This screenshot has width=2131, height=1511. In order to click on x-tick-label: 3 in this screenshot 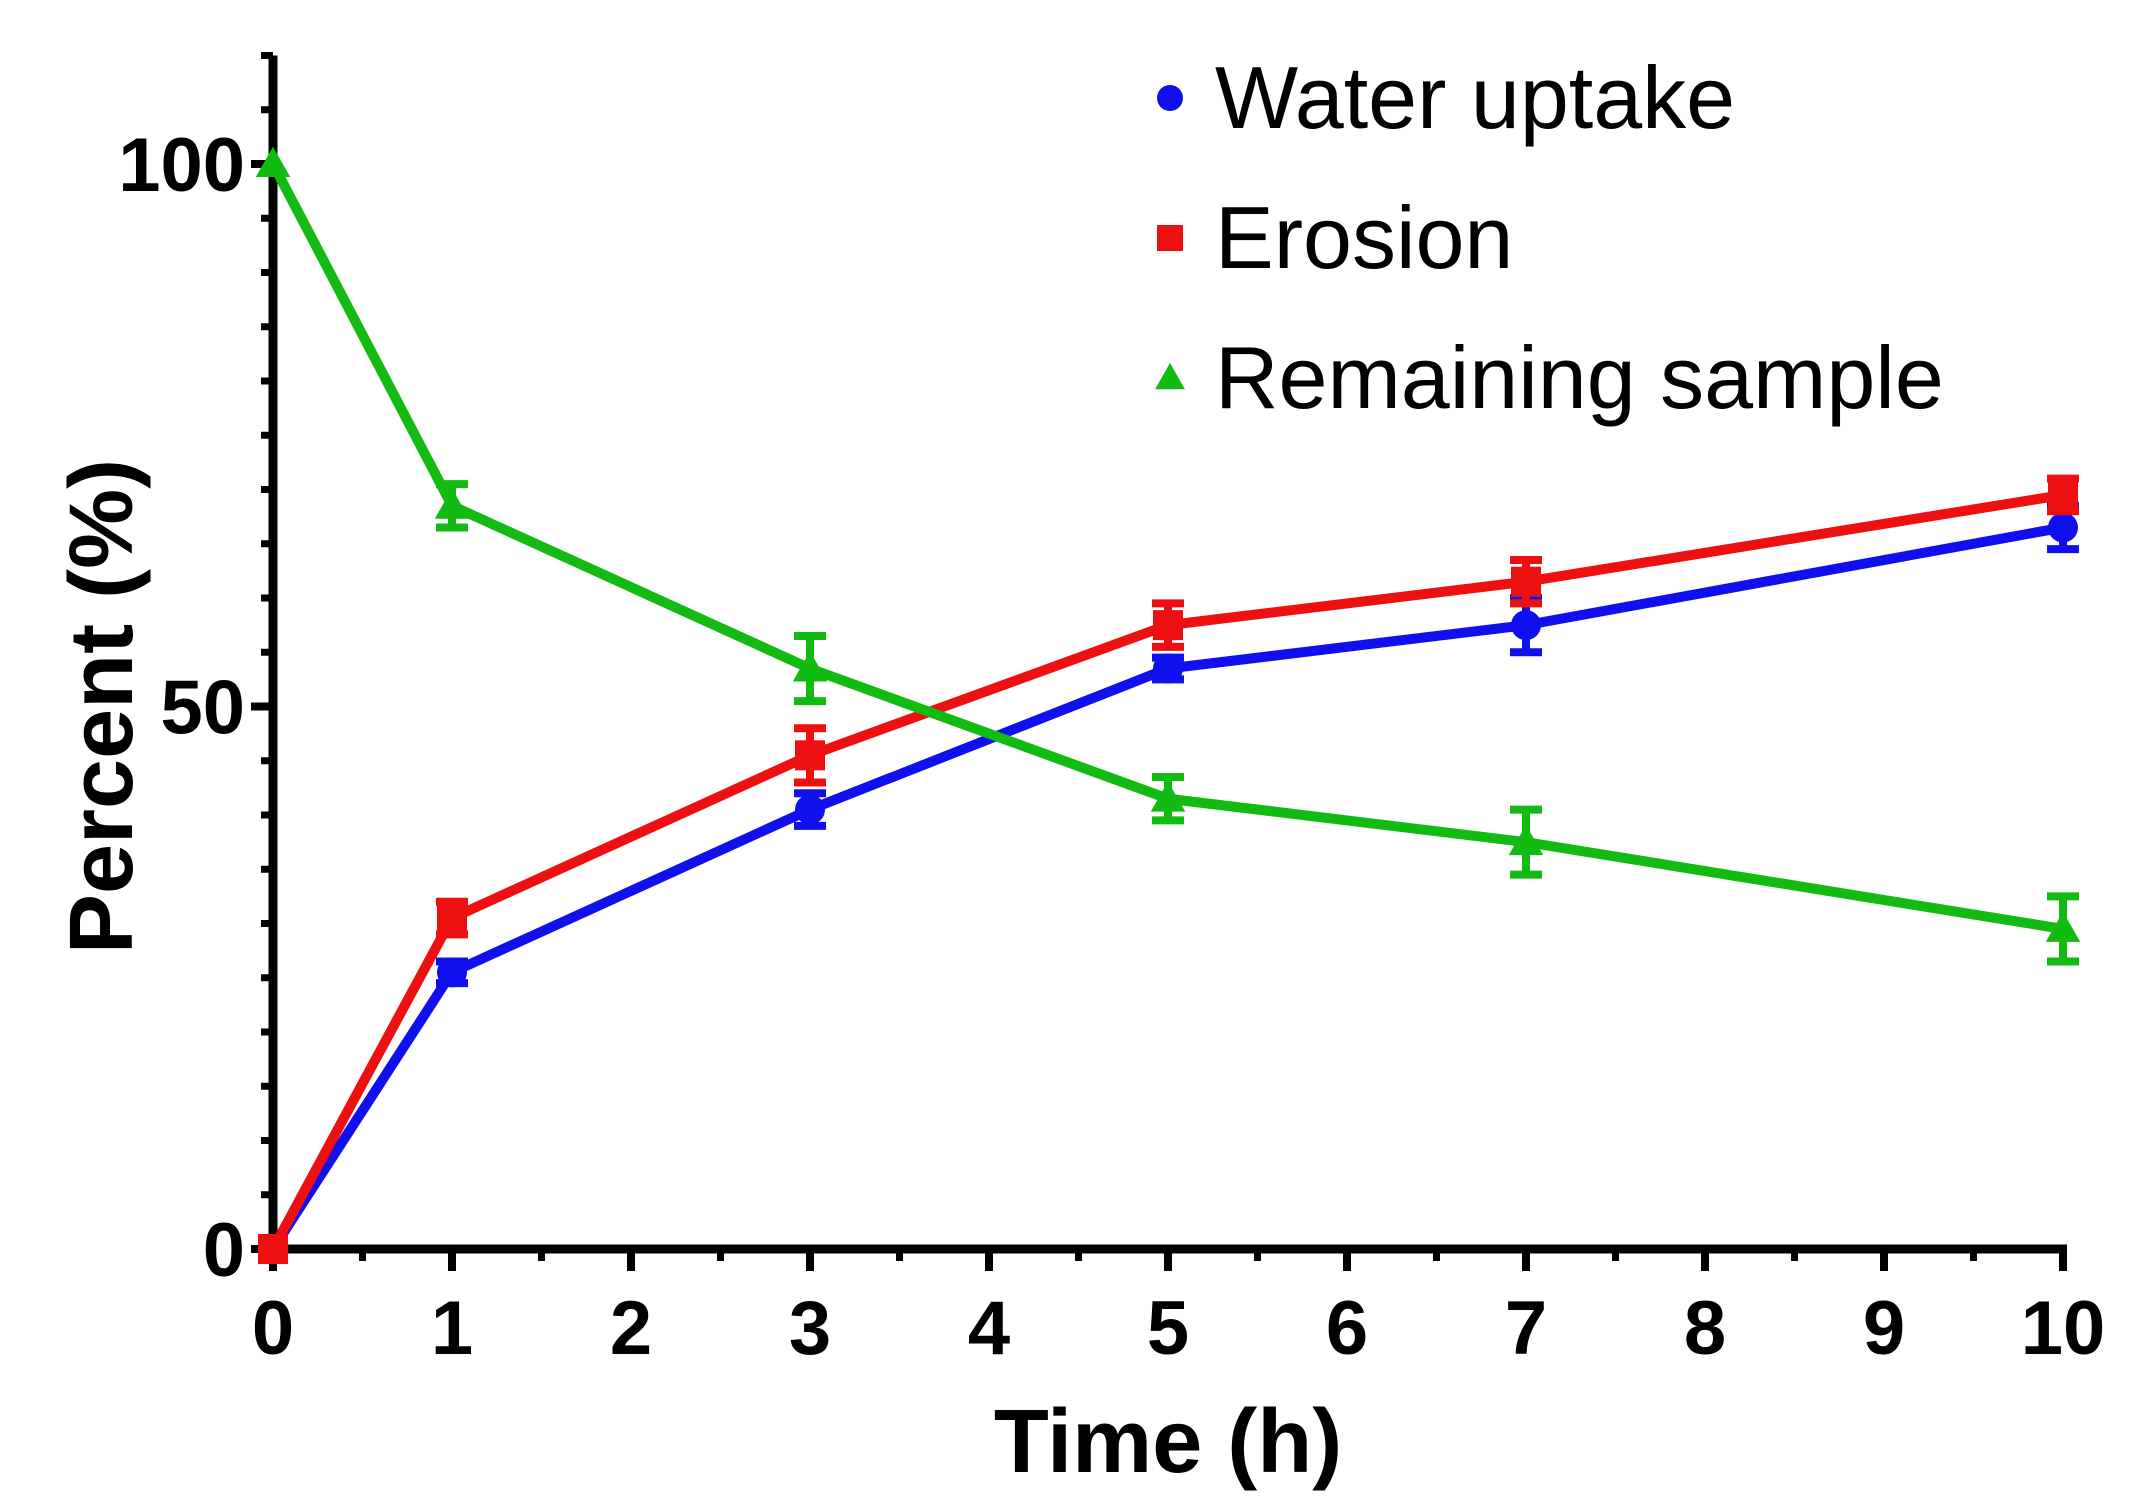, I will do `click(810, 1328)`.